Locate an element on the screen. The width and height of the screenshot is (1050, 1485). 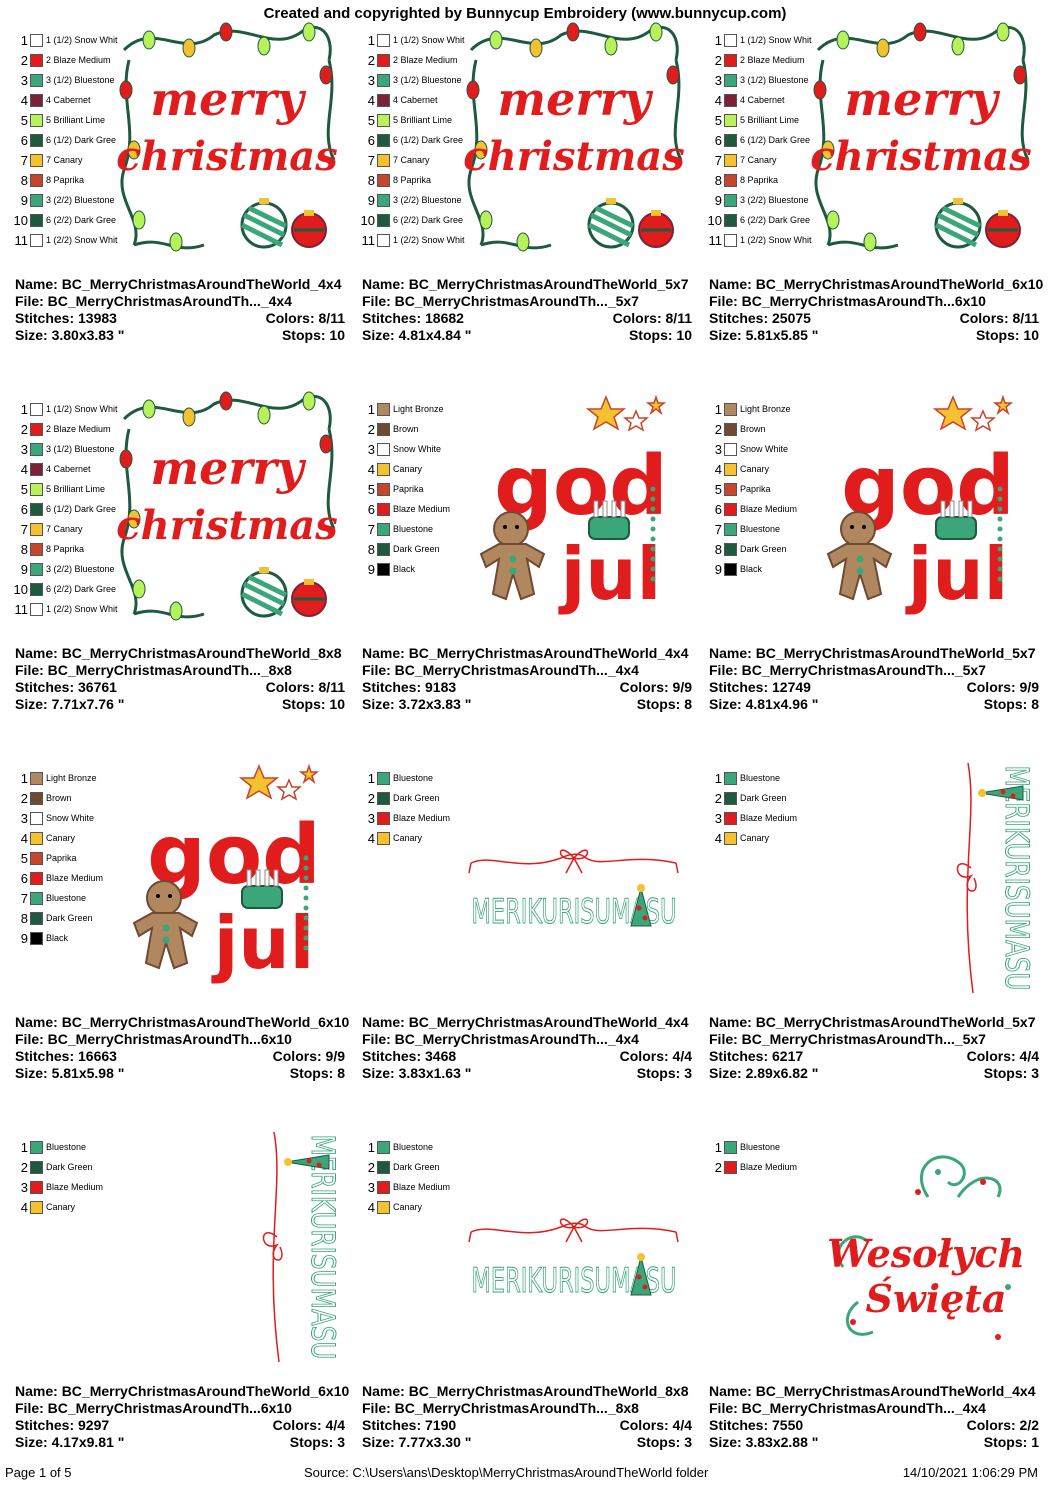
legend-row: 6 Blaze Medium is located at coordinates (762, 509).